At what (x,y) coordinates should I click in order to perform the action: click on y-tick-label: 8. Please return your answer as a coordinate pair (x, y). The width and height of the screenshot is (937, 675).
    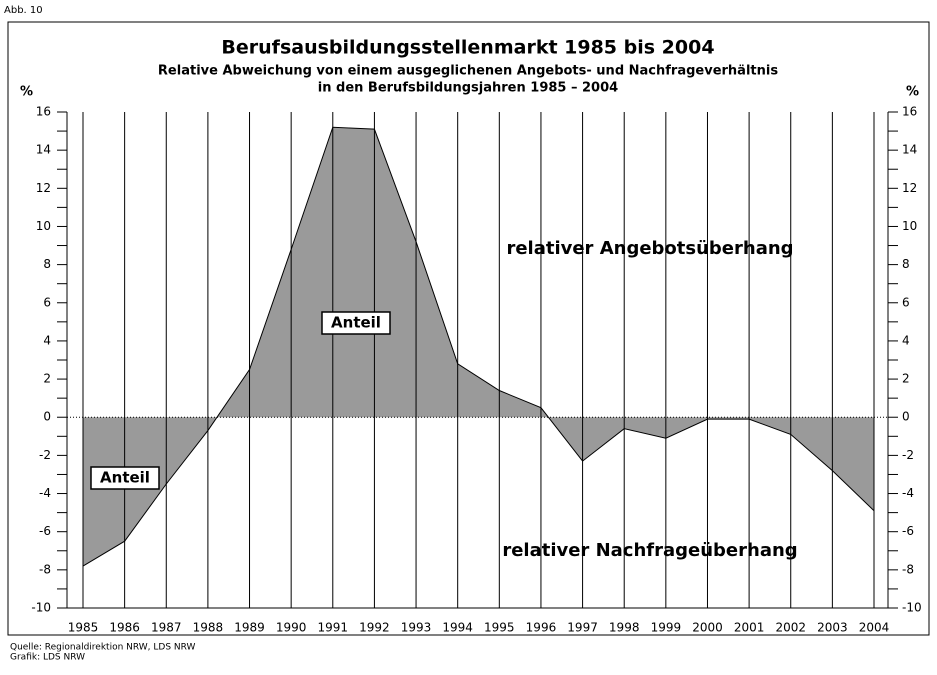
    Looking at the image, I should click on (47, 264).